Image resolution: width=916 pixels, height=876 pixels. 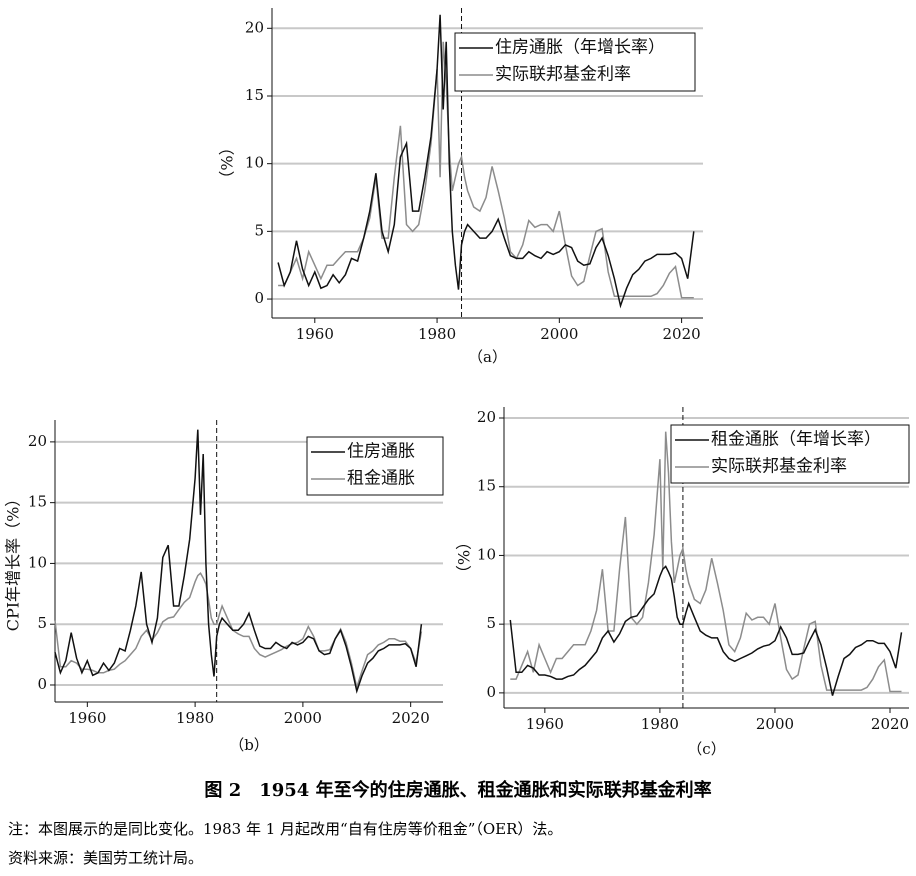 What do you see at coordinates (487, 357) in the screenshot?
I see `panel-label: （a）` at bounding box center [487, 357].